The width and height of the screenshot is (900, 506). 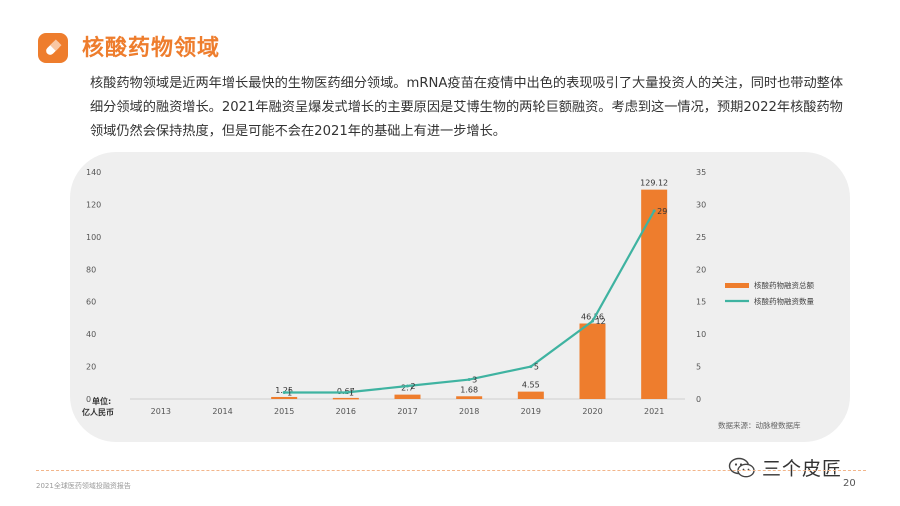 What do you see at coordinates (654, 411) in the screenshot?
I see `x-tick-label: 2021` at bounding box center [654, 411].